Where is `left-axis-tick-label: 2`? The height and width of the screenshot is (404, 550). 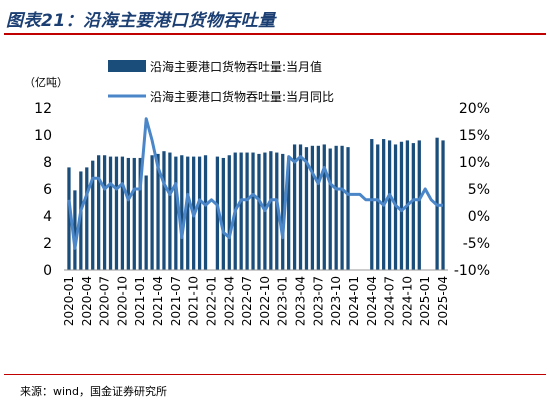 left-axis-tick-label: 2 is located at coordinates (47, 244).